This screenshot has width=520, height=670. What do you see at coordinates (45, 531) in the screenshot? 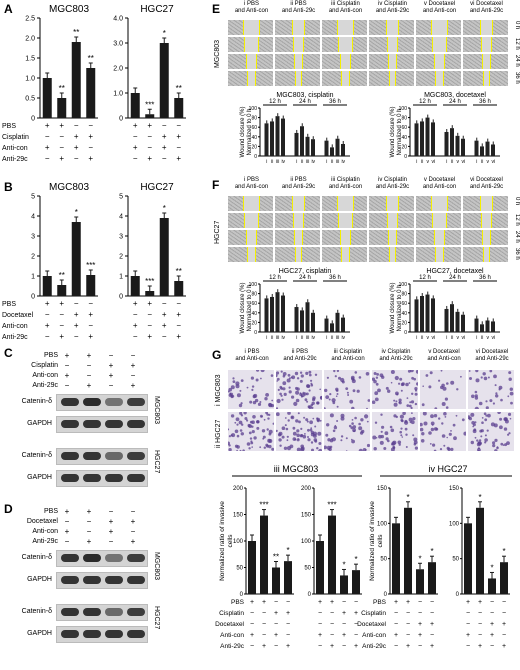
I see `condition-label: Anti-con` at bounding box center [45, 531].